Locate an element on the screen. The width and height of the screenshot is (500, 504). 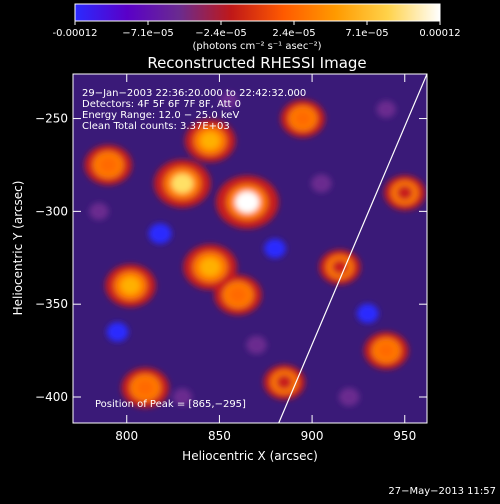
colorbar-tick-label: 0.00012 is located at coordinates (439, 33).